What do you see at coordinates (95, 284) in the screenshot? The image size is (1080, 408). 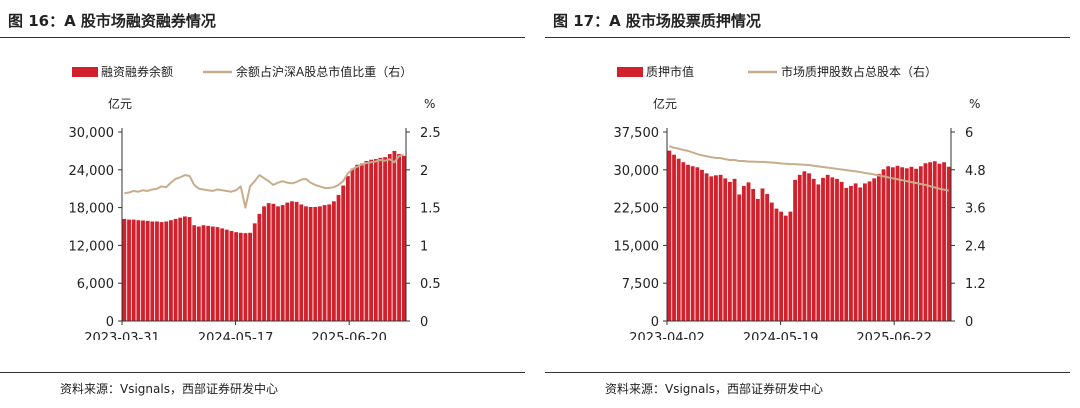 I see `left-tick-label: 6,000` at bounding box center [95, 284].